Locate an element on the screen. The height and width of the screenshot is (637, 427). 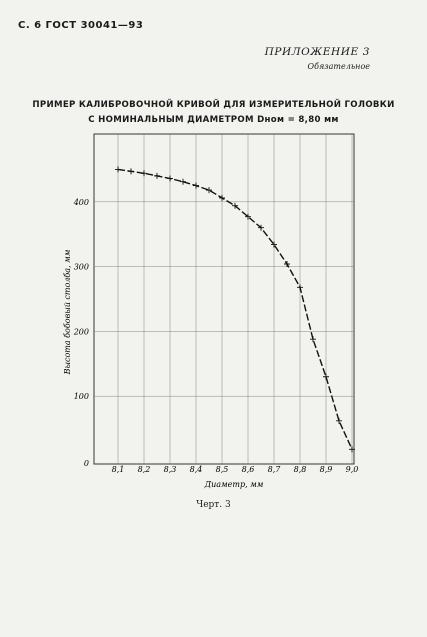
figure-caption: Черт. 3 is located at coordinates (213, 505).